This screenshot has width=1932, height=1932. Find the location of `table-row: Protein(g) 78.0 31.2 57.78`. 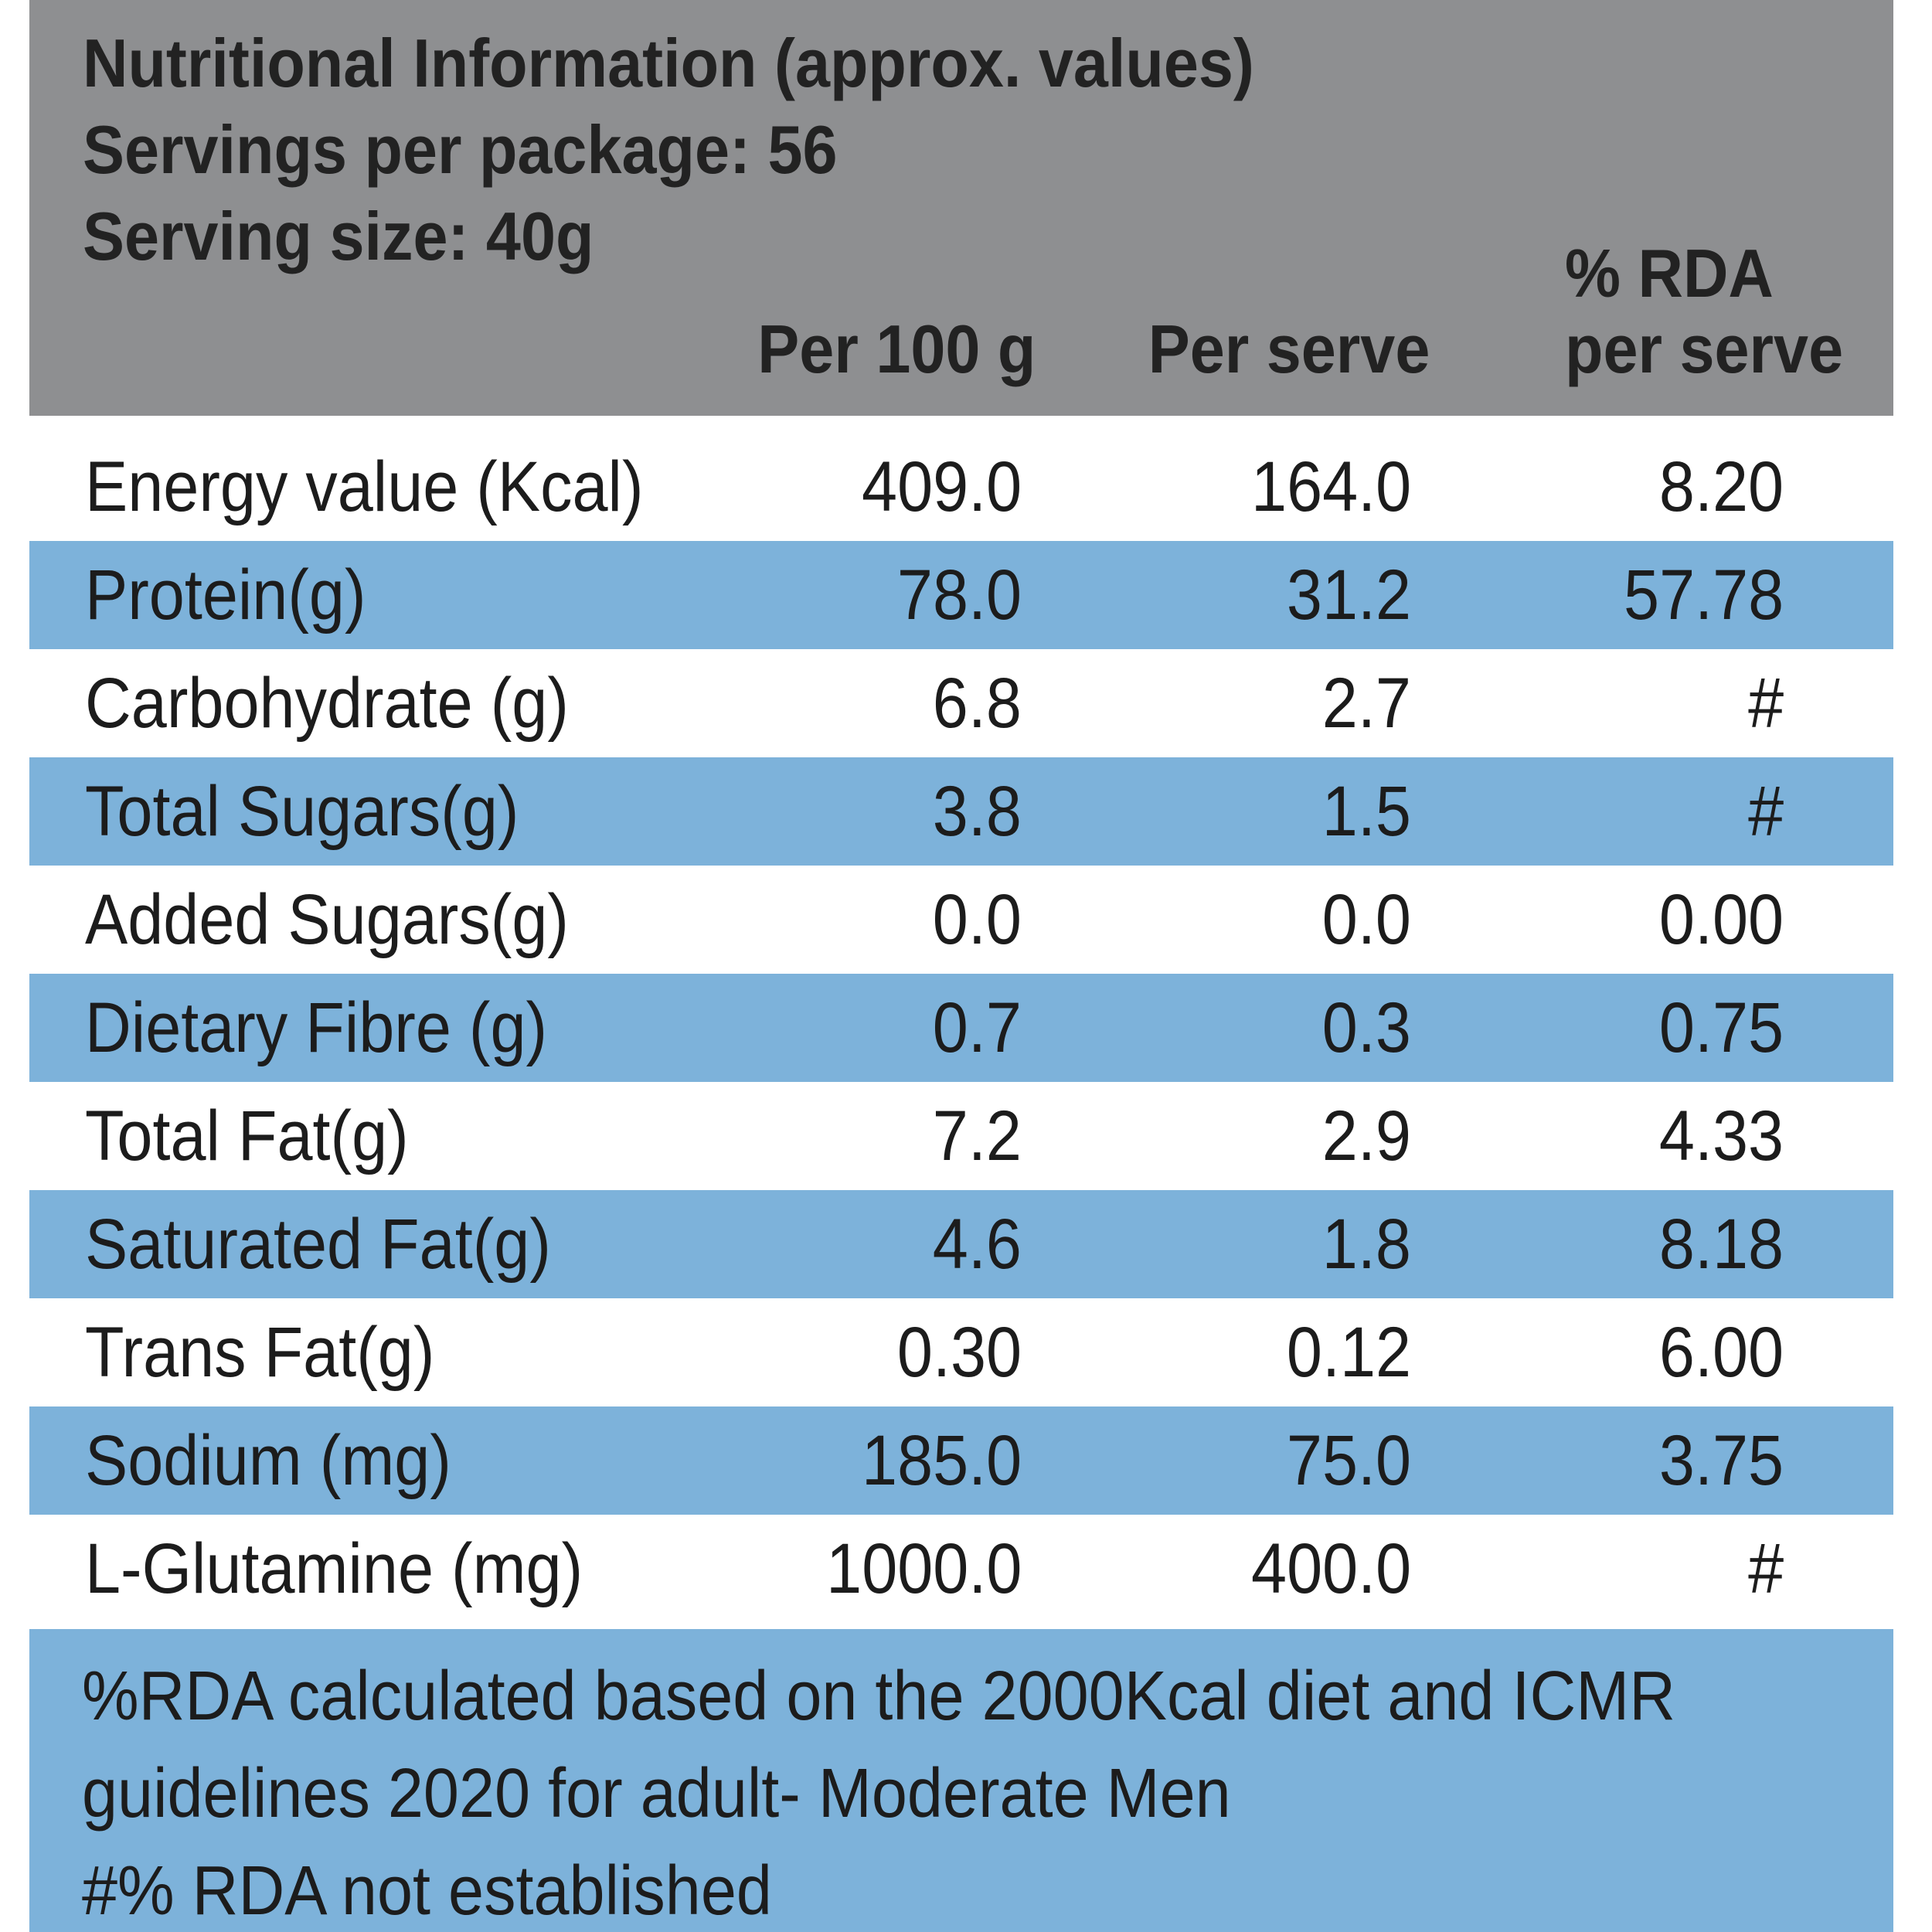

table-row: Protein(g) 78.0 31.2 57.78 is located at coordinates (961, 595).